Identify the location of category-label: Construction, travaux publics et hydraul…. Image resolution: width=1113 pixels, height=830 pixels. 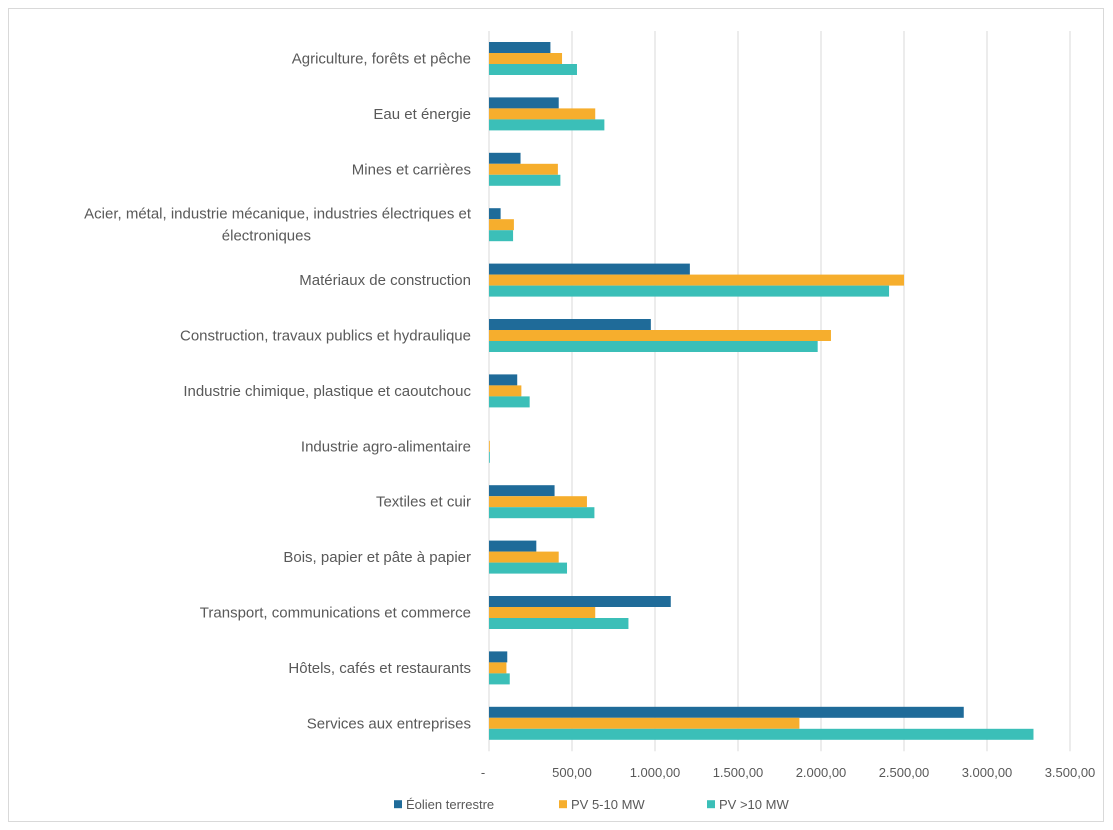
(325, 336).